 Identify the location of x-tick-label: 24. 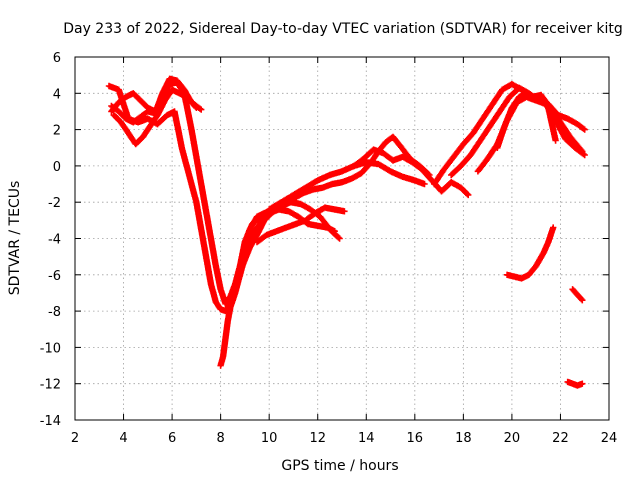
(609, 438).